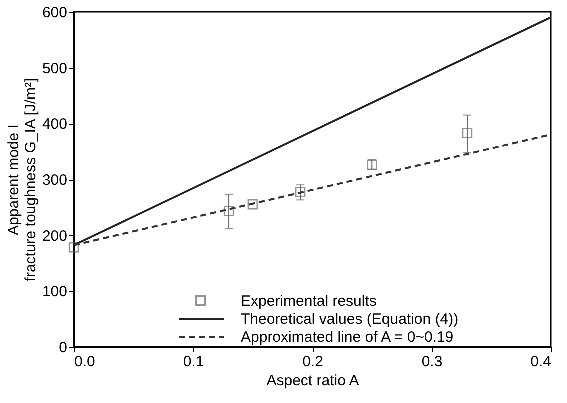 This screenshot has height=403, width=567. I want to click on y-tick-label: 500, so click(55, 69).